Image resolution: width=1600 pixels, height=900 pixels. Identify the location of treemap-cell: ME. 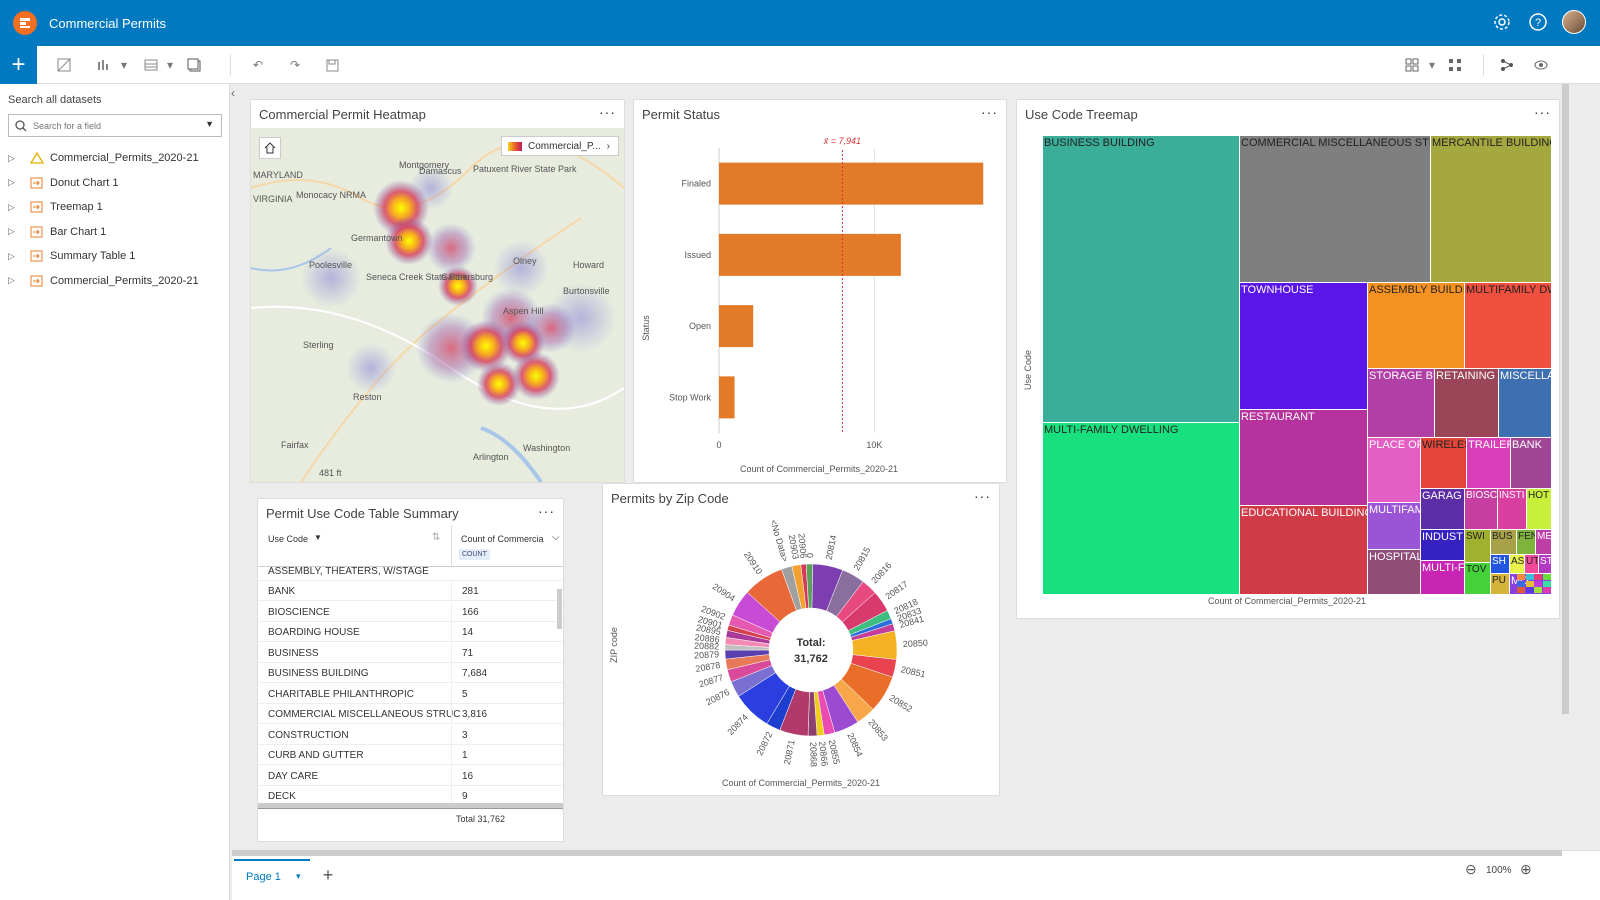
(1543, 542).